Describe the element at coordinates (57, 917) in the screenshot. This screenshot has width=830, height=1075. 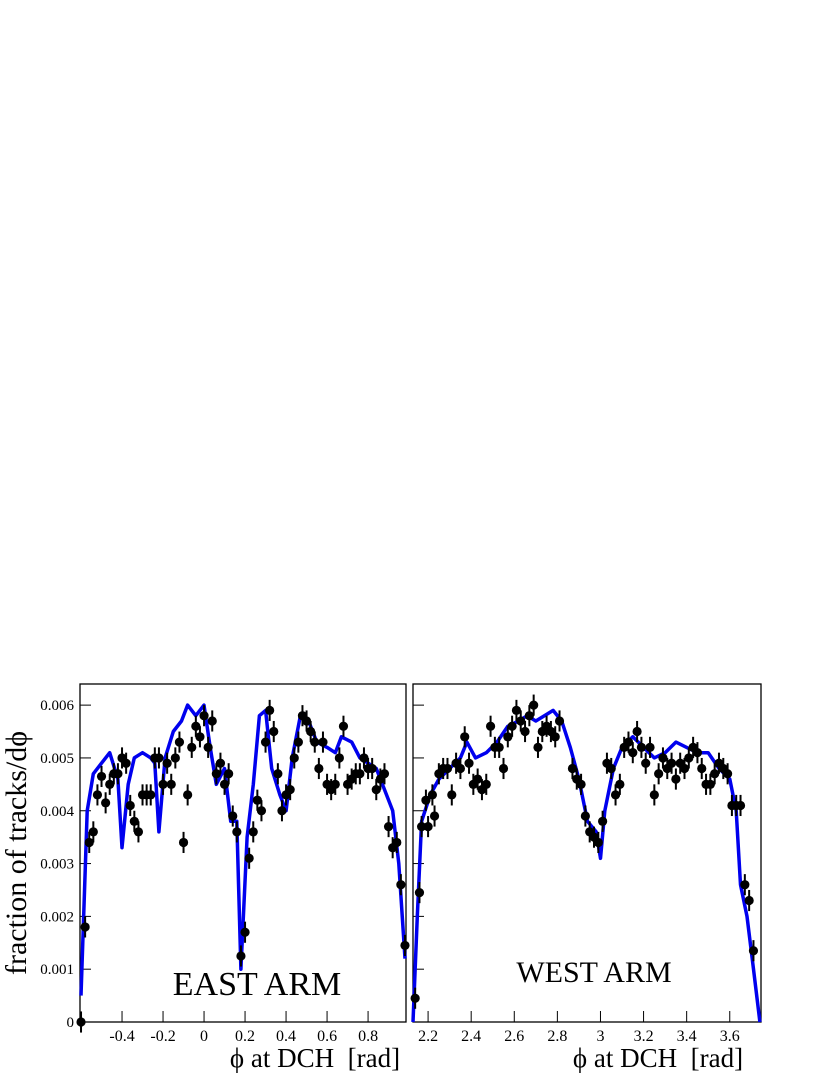
I see `y-tick-label: 0.002` at that location.